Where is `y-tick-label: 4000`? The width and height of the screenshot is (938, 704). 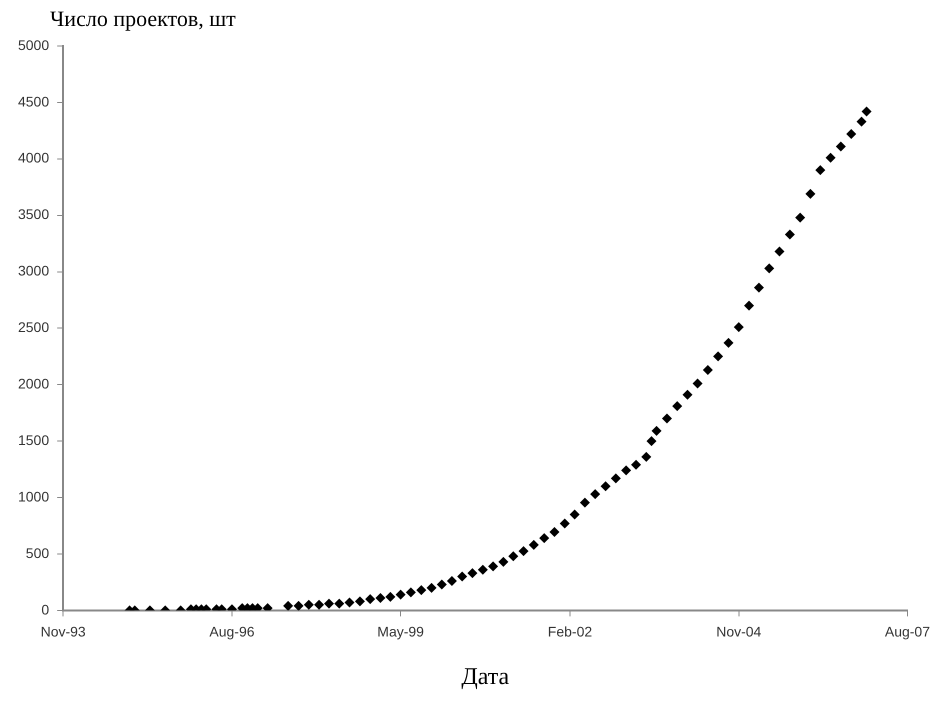 y-tick-label: 4000 is located at coordinates (34, 158).